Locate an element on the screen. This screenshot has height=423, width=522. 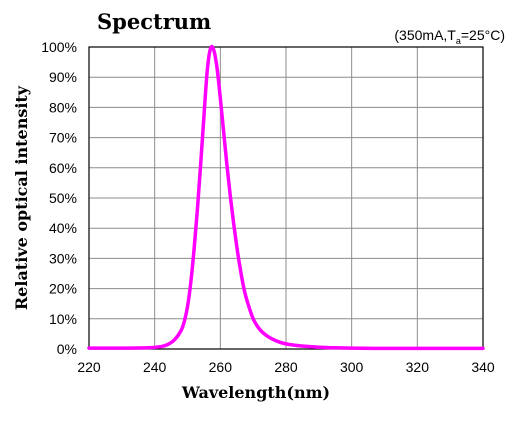
y-tick-label: 60% is located at coordinates (63, 168).